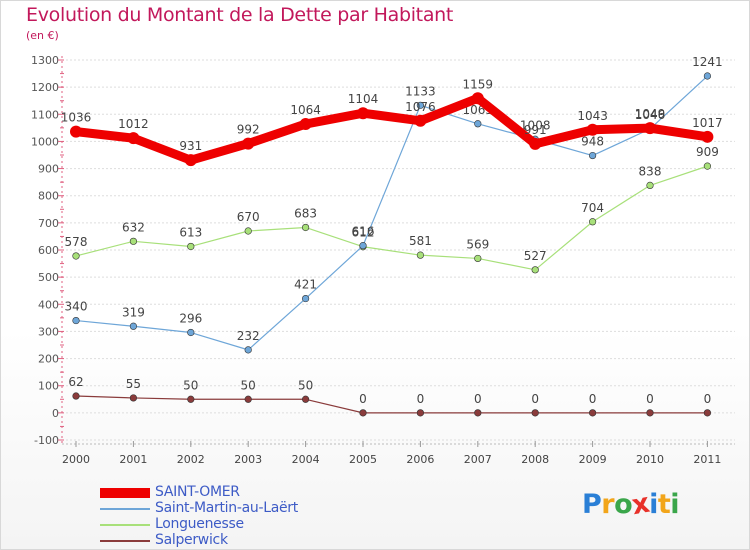  What do you see at coordinates (199, 524) in the screenshot?
I see `legend-label: Longuenesse` at bounding box center [199, 524].